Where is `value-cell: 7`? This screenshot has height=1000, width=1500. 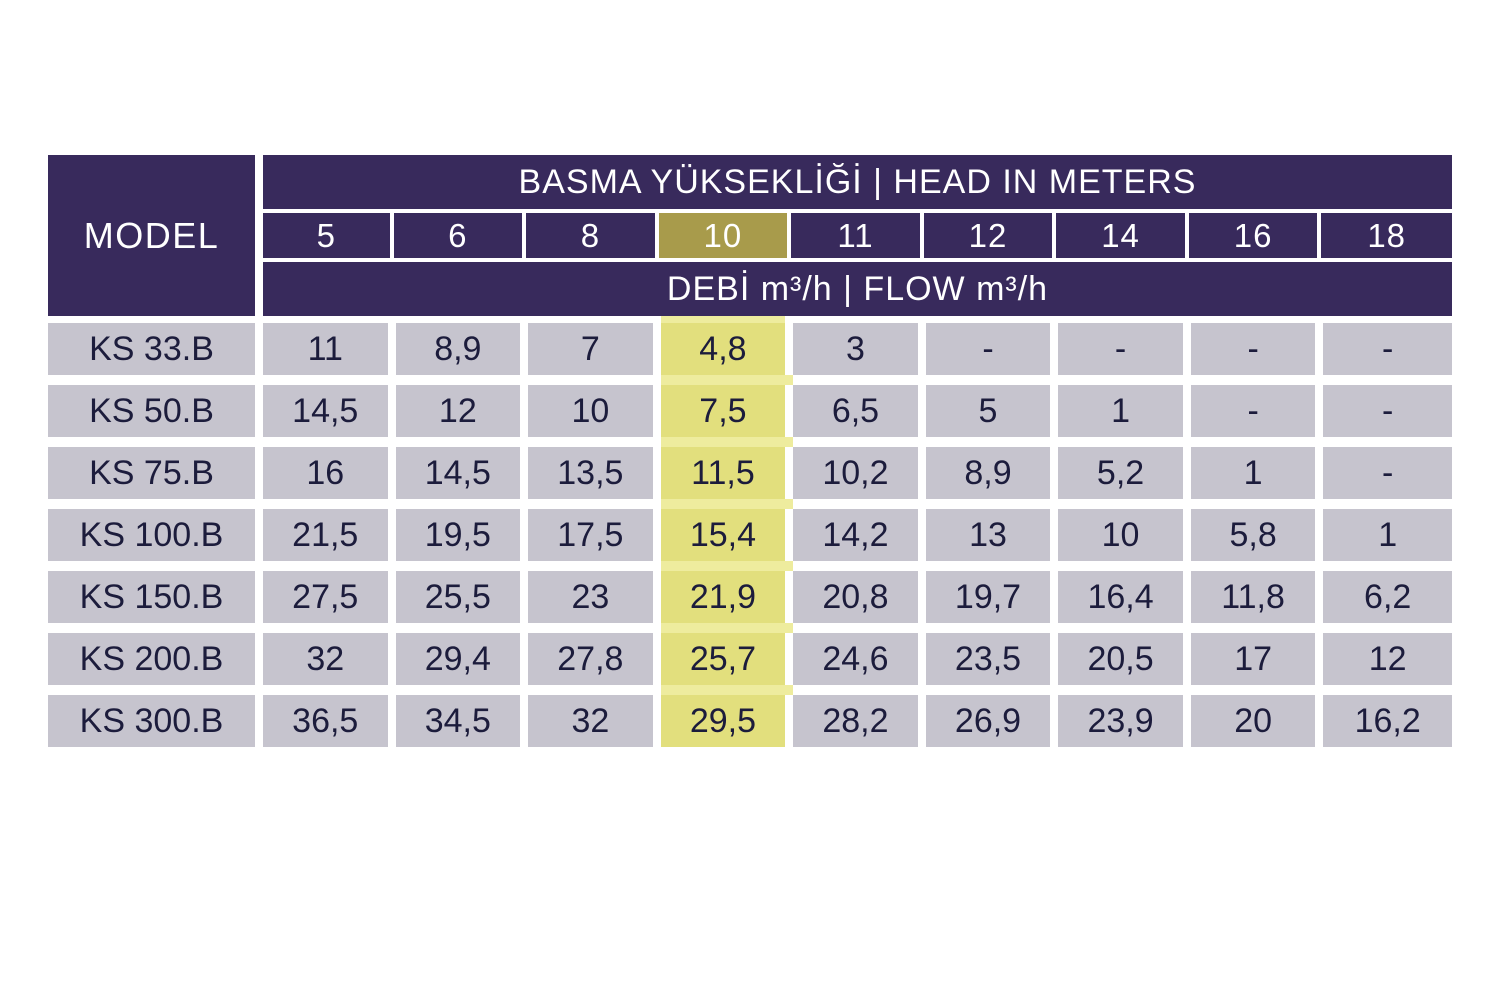
value-cell: 7 is located at coordinates (590, 350).